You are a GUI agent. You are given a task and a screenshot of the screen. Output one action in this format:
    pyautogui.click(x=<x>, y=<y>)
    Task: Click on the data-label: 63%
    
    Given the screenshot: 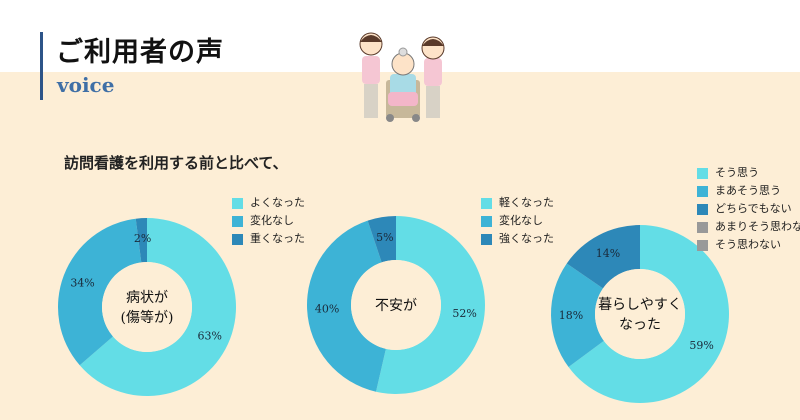 What is the action you would take?
    pyautogui.click(x=210, y=336)
    